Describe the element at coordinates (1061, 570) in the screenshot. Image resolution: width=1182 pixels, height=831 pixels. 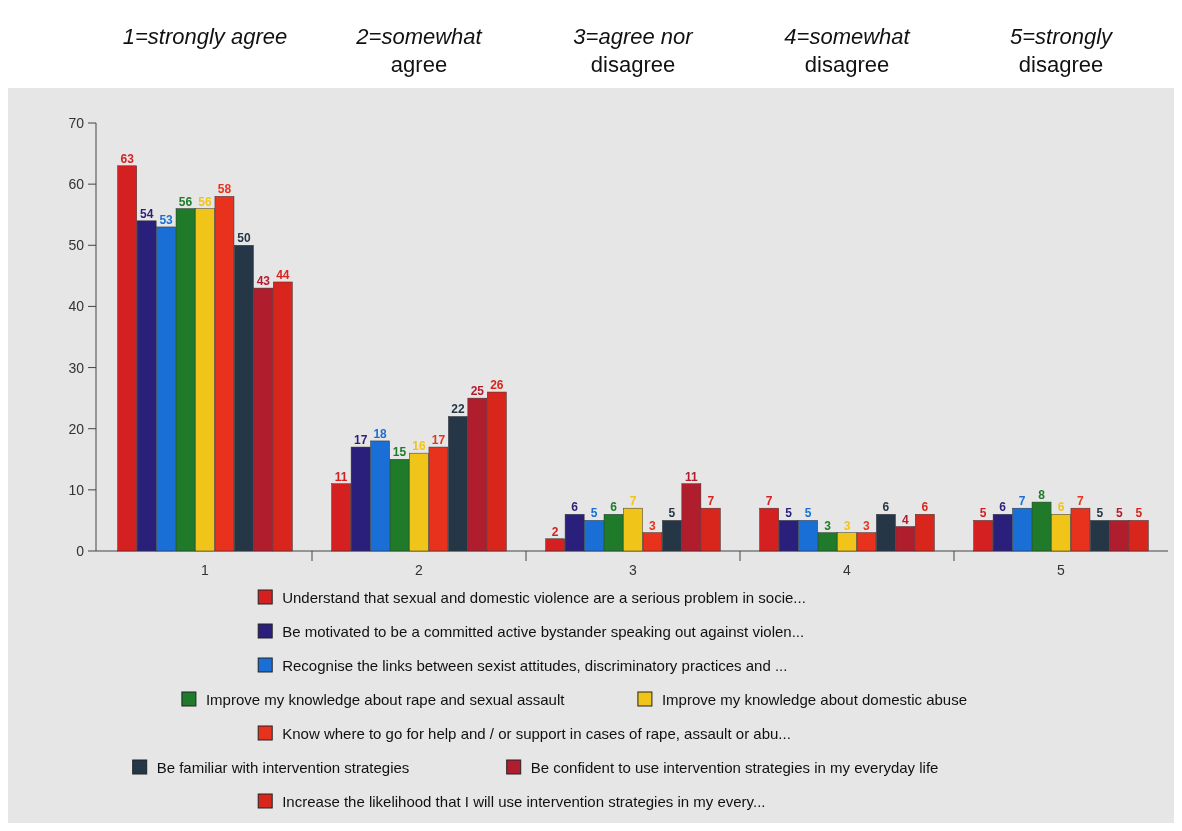
I see `x-tick-label: 5` at that location.